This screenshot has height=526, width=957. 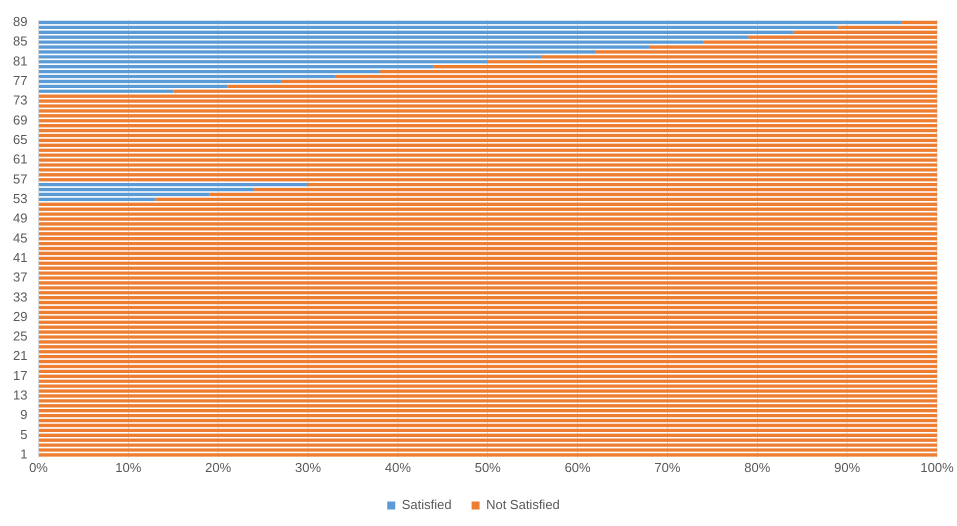 I want to click on y-tick-label: 5, so click(x=24, y=434).